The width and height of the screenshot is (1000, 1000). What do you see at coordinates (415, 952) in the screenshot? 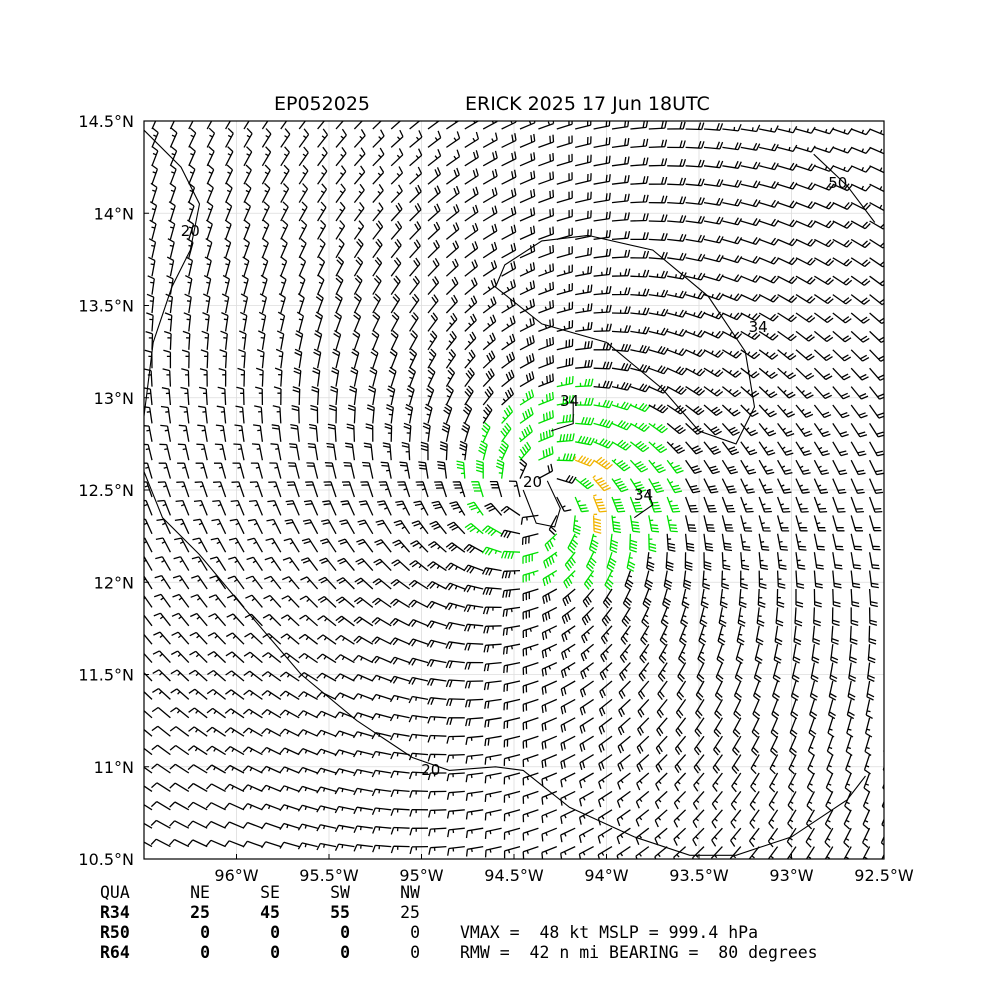
I see `cell-nw: 0` at bounding box center [415, 952].